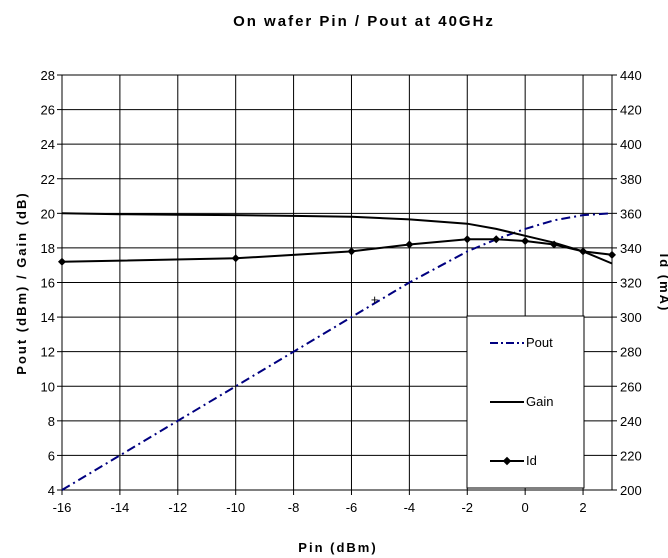 This screenshot has width=668, height=558. Describe the element at coordinates (48, 352) in the screenshot. I see `y-tick-label: 12` at that location.